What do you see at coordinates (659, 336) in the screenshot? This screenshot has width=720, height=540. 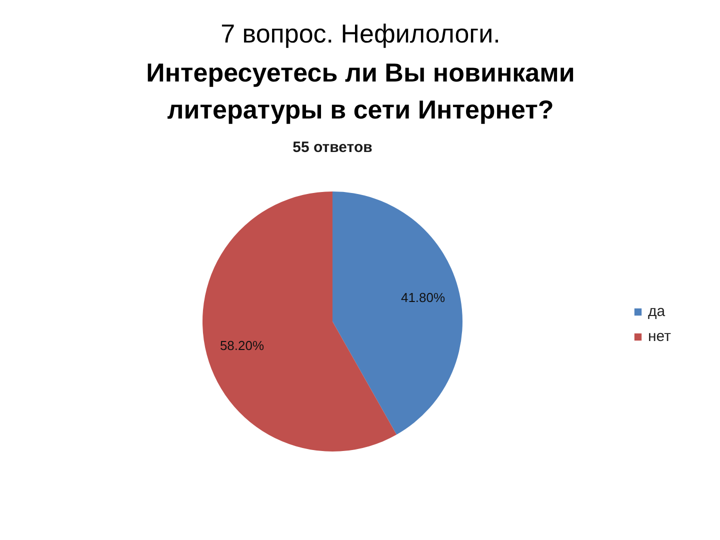 I see `legend-label: нет` at bounding box center [659, 336].